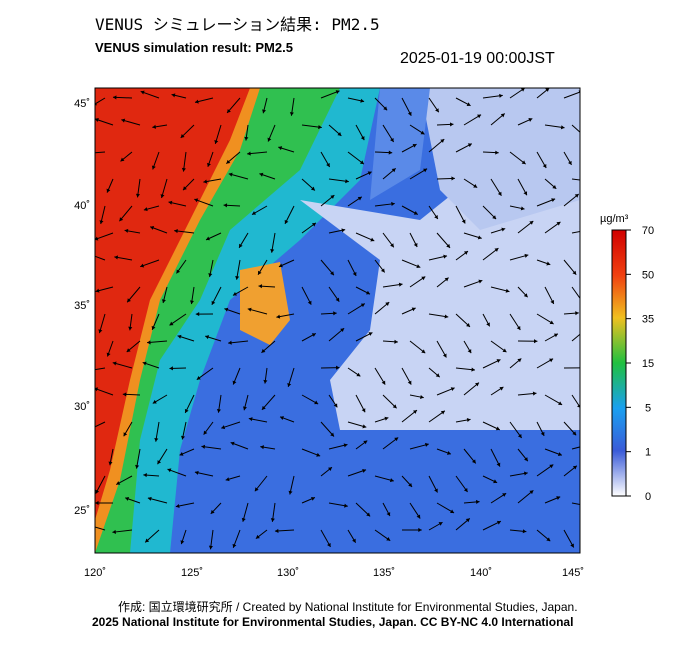  What do you see at coordinates (648, 453) in the screenshot?
I see `colorbar-label: 1` at bounding box center [648, 453].